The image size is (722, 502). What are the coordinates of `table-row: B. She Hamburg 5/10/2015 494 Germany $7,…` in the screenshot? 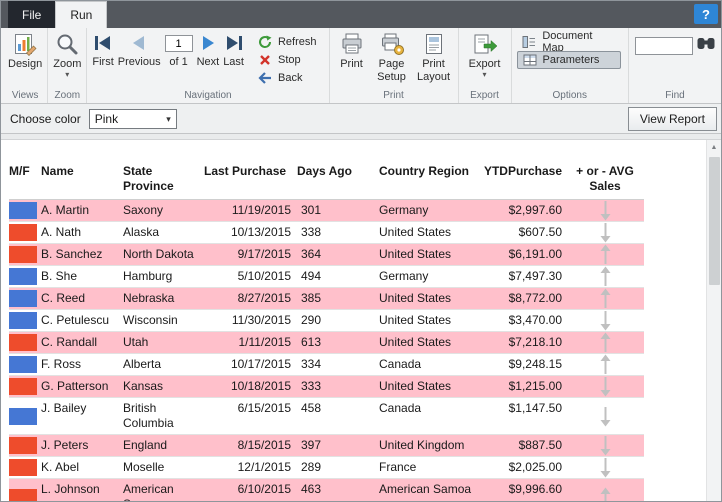 It's located at (326, 277).